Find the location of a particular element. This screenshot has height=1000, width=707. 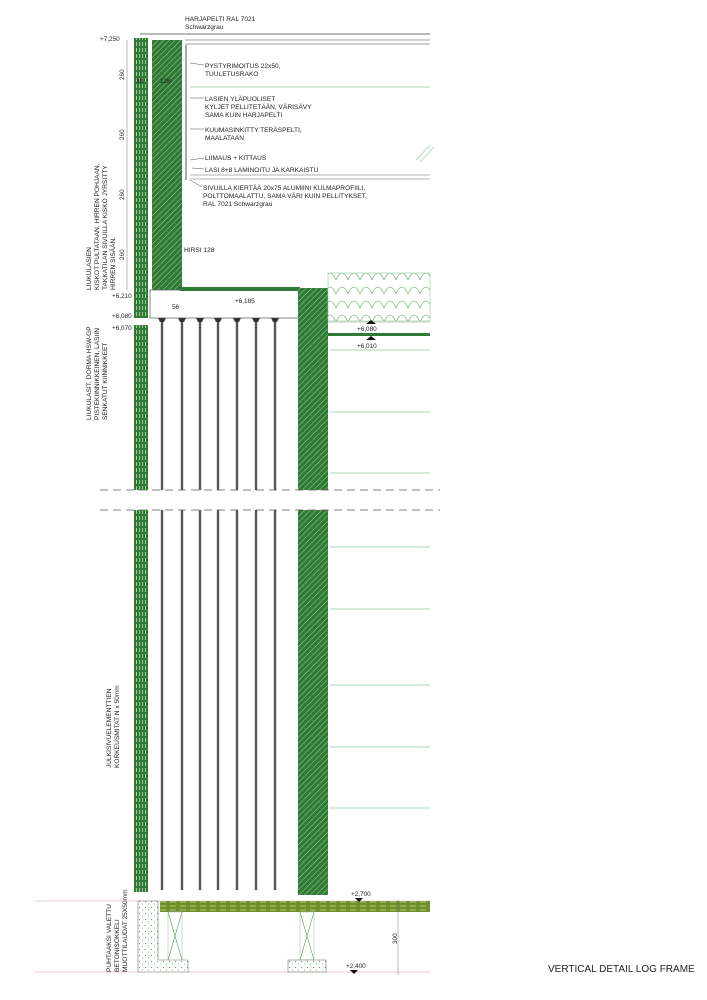

note-glass: LASI 8+8 LAMINOITU JA KARKAISTU is located at coordinates (262, 170).